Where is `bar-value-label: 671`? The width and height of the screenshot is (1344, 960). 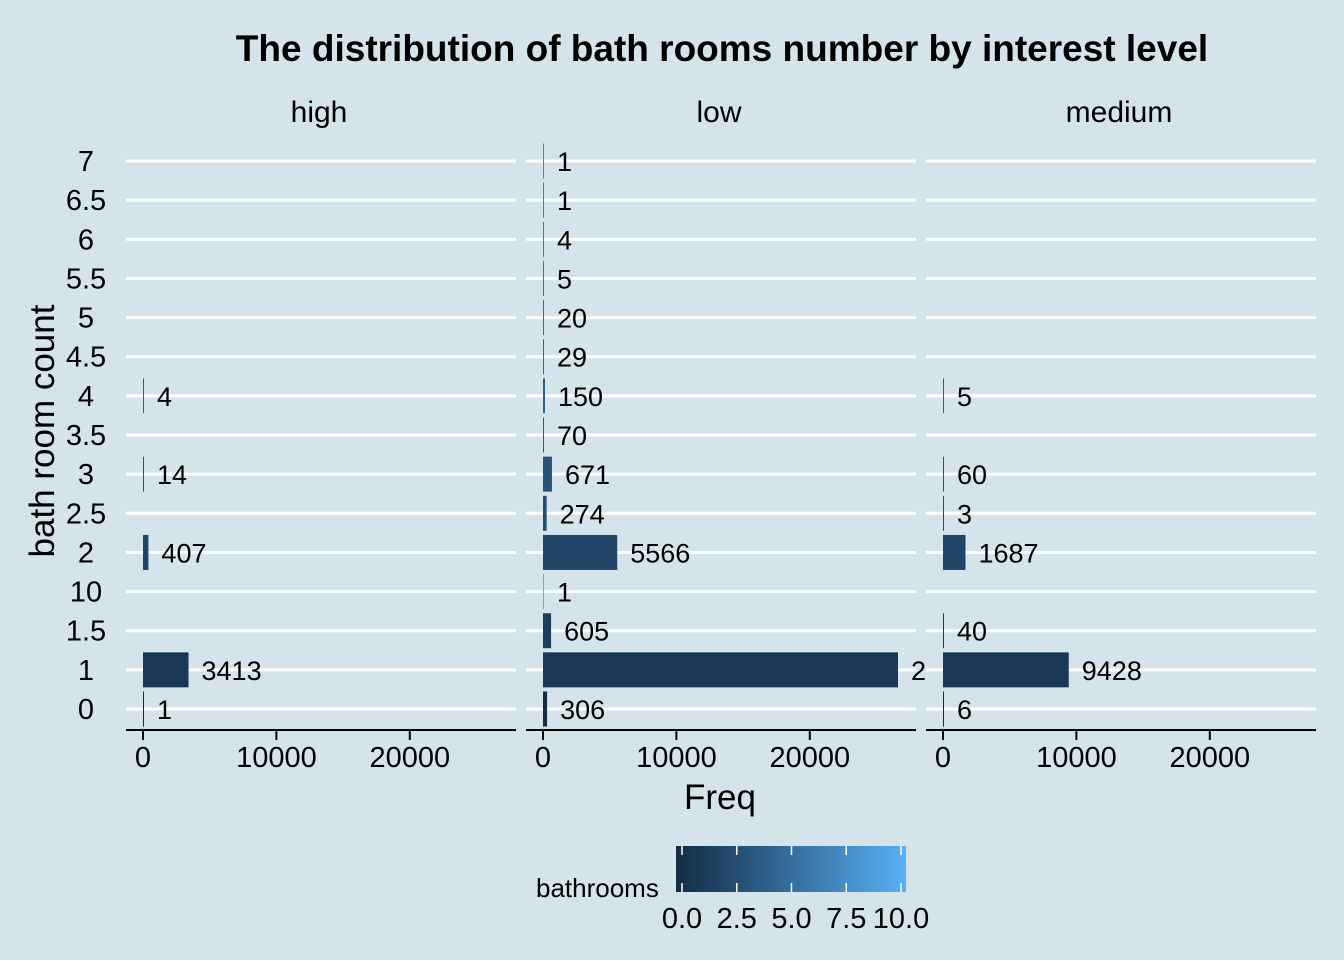 bar-value-label: 671 is located at coordinates (587, 475).